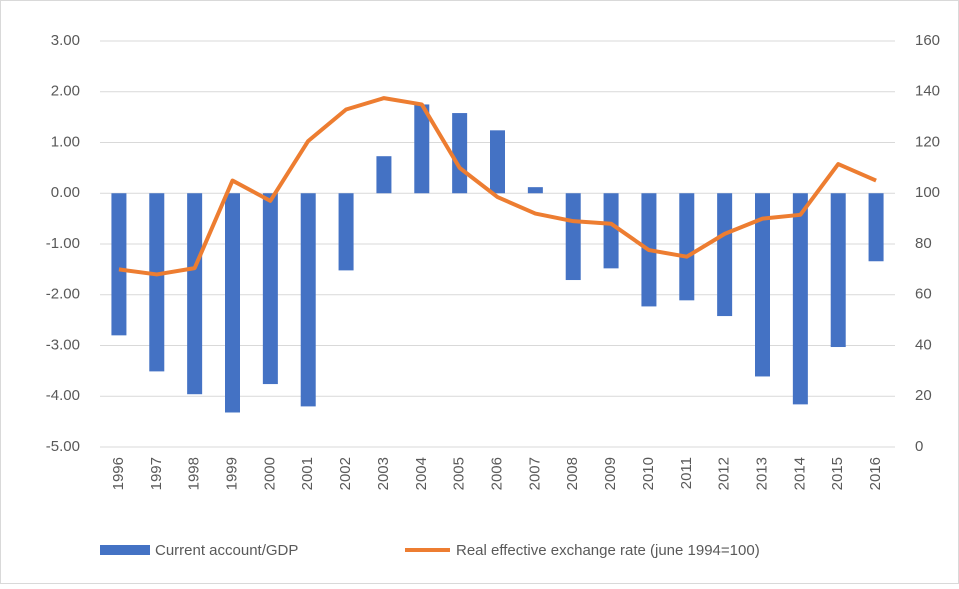 Image resolution: width=959 pixels, height=589 pixels. What do you see at coordinates (63, 344) in the screenshot?
I see `y-tick-label: -3.00` at bounding box center [63, 344].